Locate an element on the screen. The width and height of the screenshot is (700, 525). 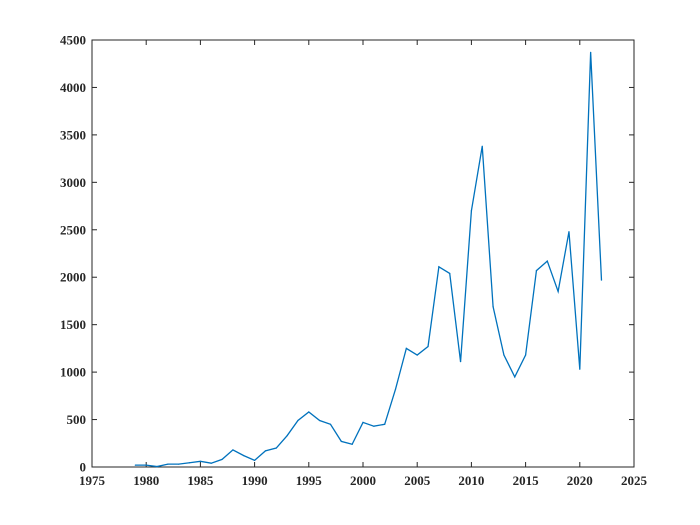
x-tick-label: 1995 is located at coordinates (309, 480).